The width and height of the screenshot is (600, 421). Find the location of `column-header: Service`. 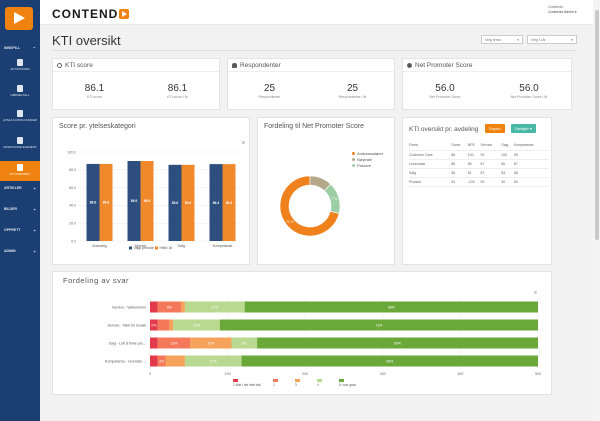

column-header: Service is located at coordinates (491, 146).